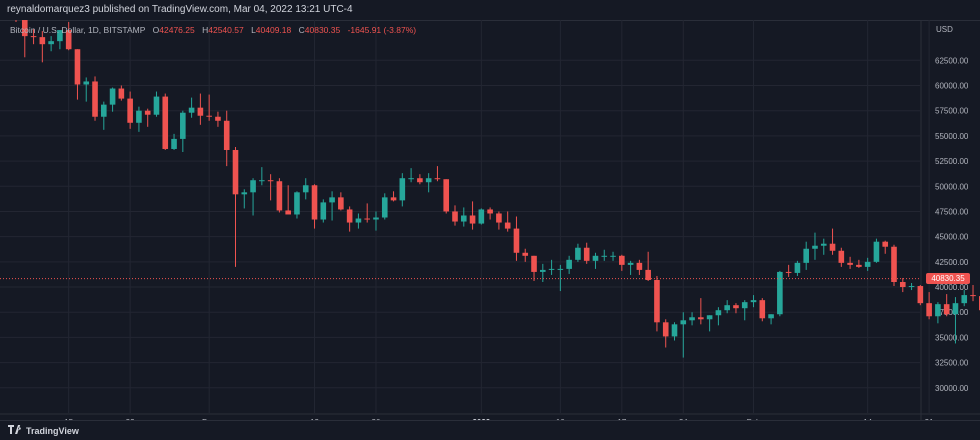 The height and width of the screenshot is (440, 980). I want to click on price-tick-label: 57500.00, so click(952, 111).